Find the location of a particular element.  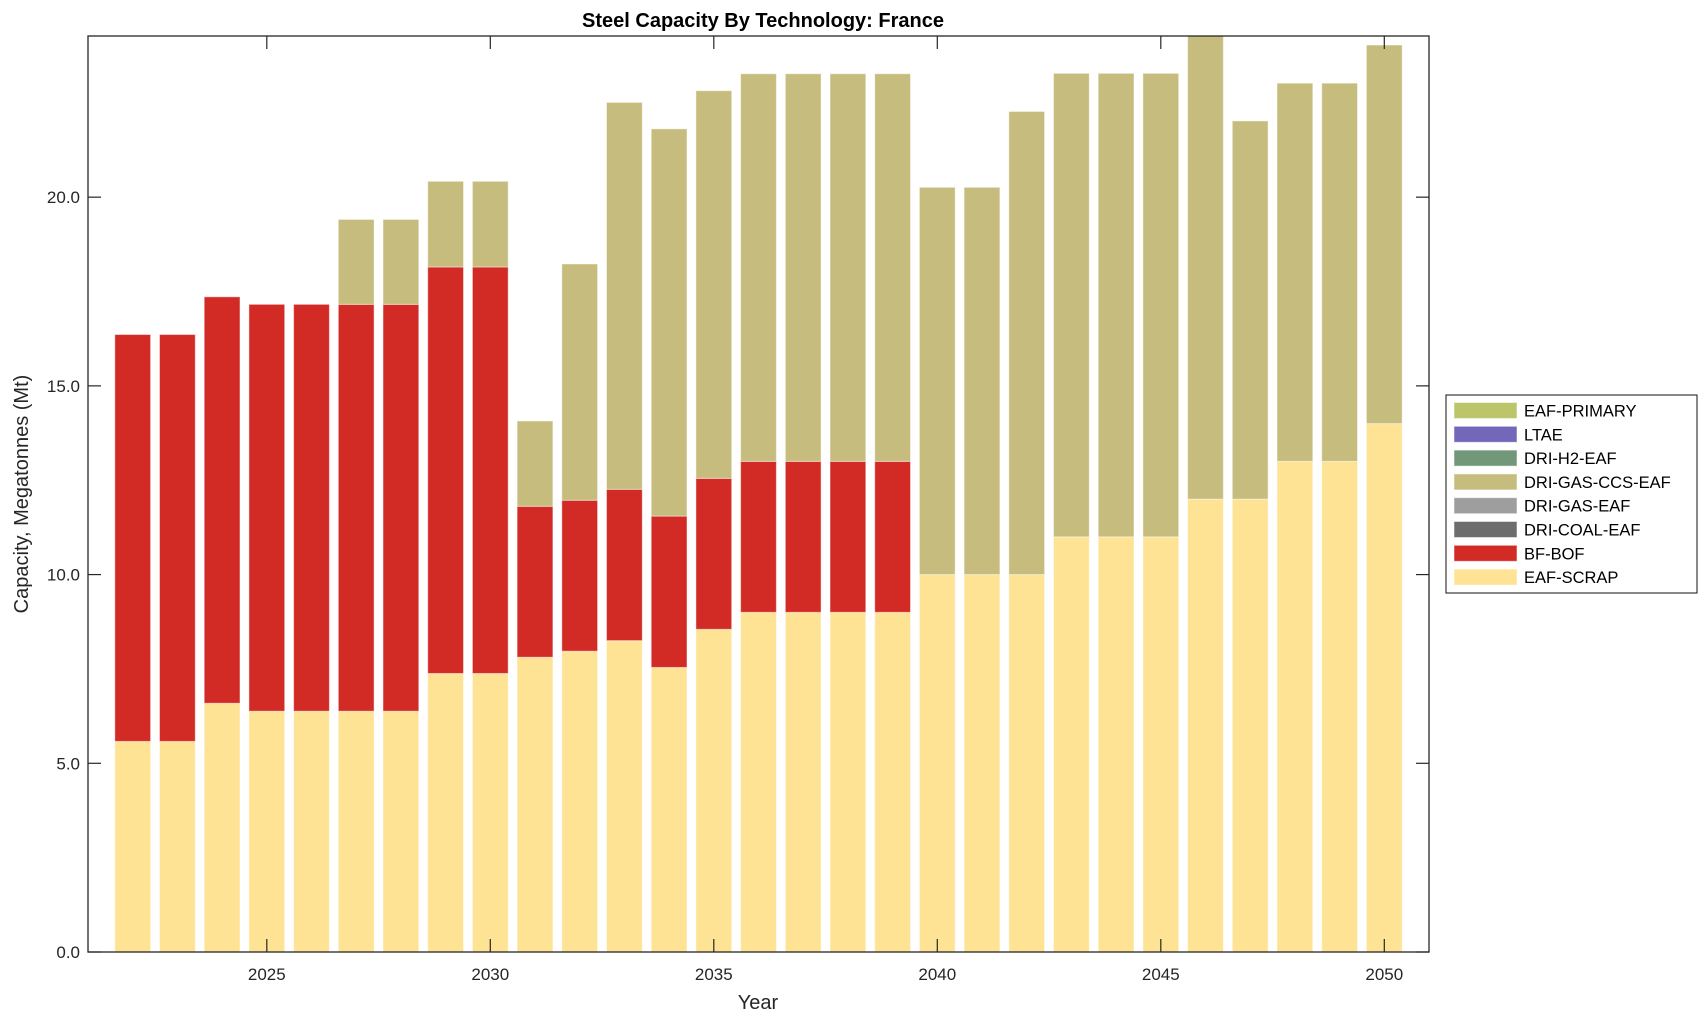

bar-eaf-scrap-2042 is located at coordinates (1027, 763).